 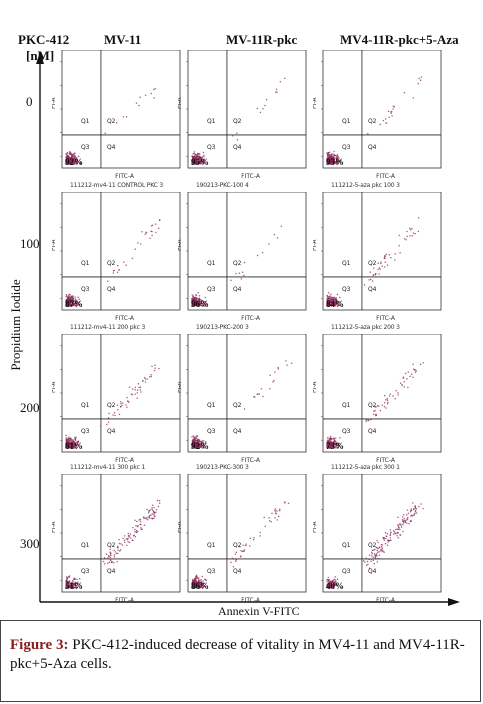 What do you see at coordinates (85, 571) in the screenshot?
I see `quadrant-label: Q3` at bounding box center [85, 571].